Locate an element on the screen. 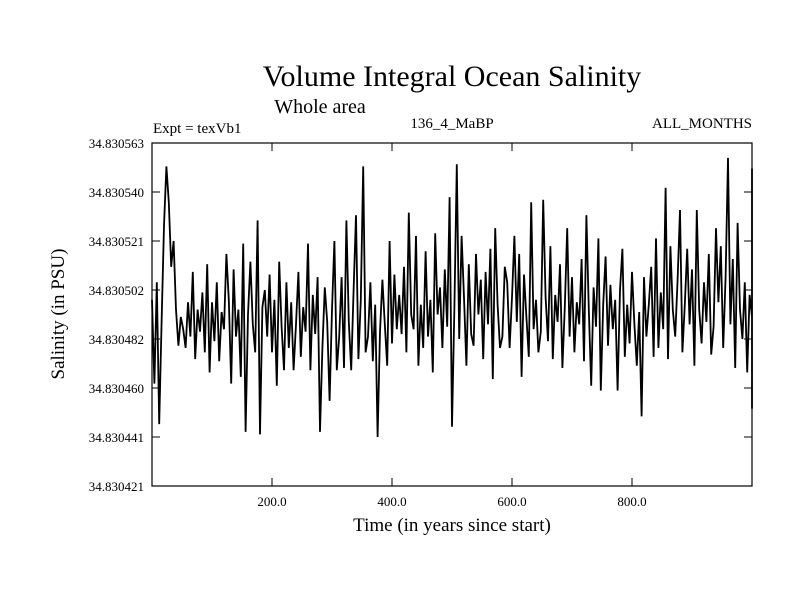  y-tick-label: 34.830421 is located at coordinates (116, 486).